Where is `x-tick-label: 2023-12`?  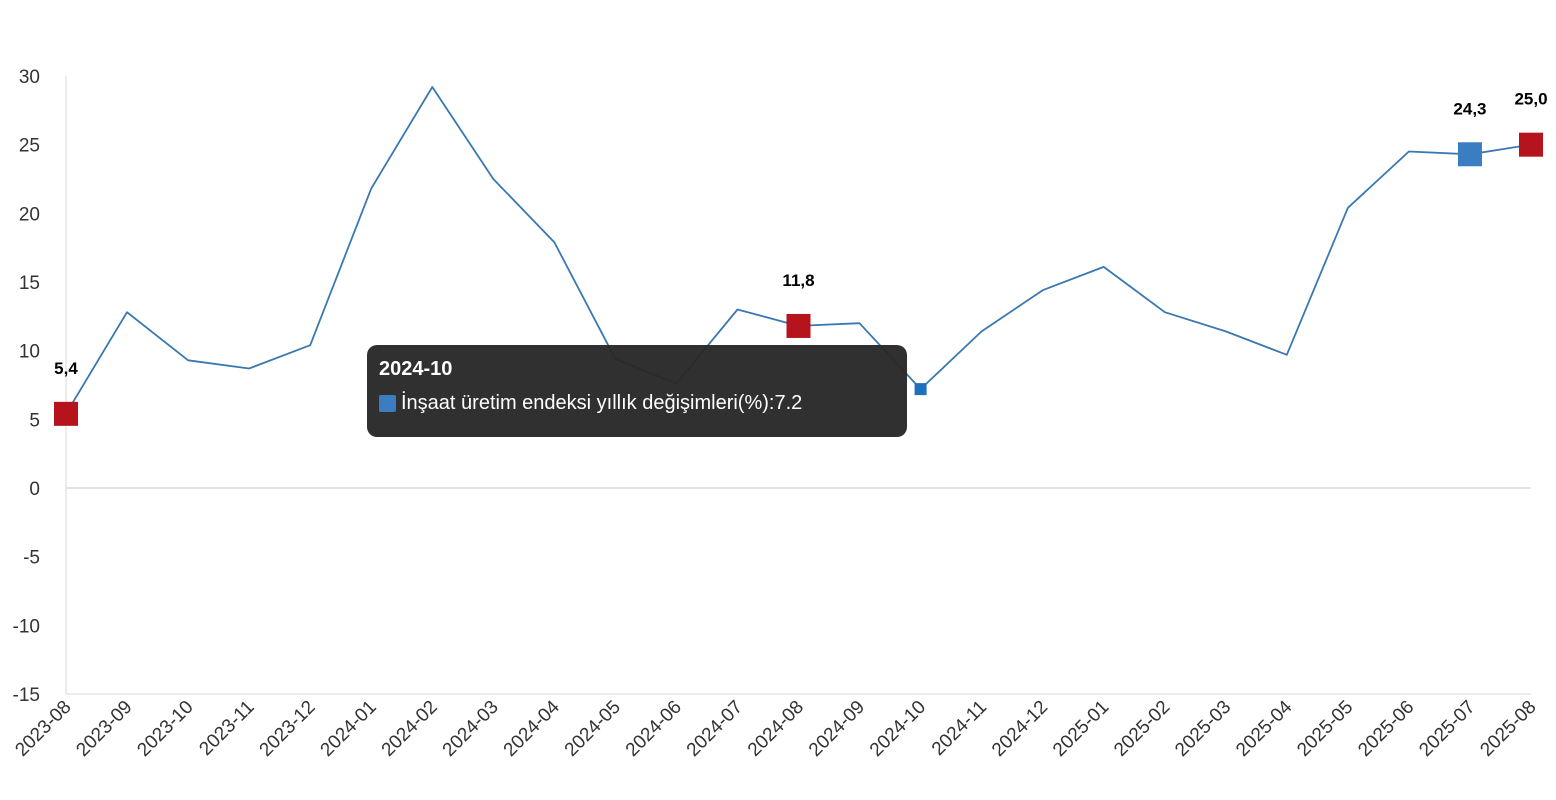
x-tick-label: 2023-12 is located at coordinates (288, 729).